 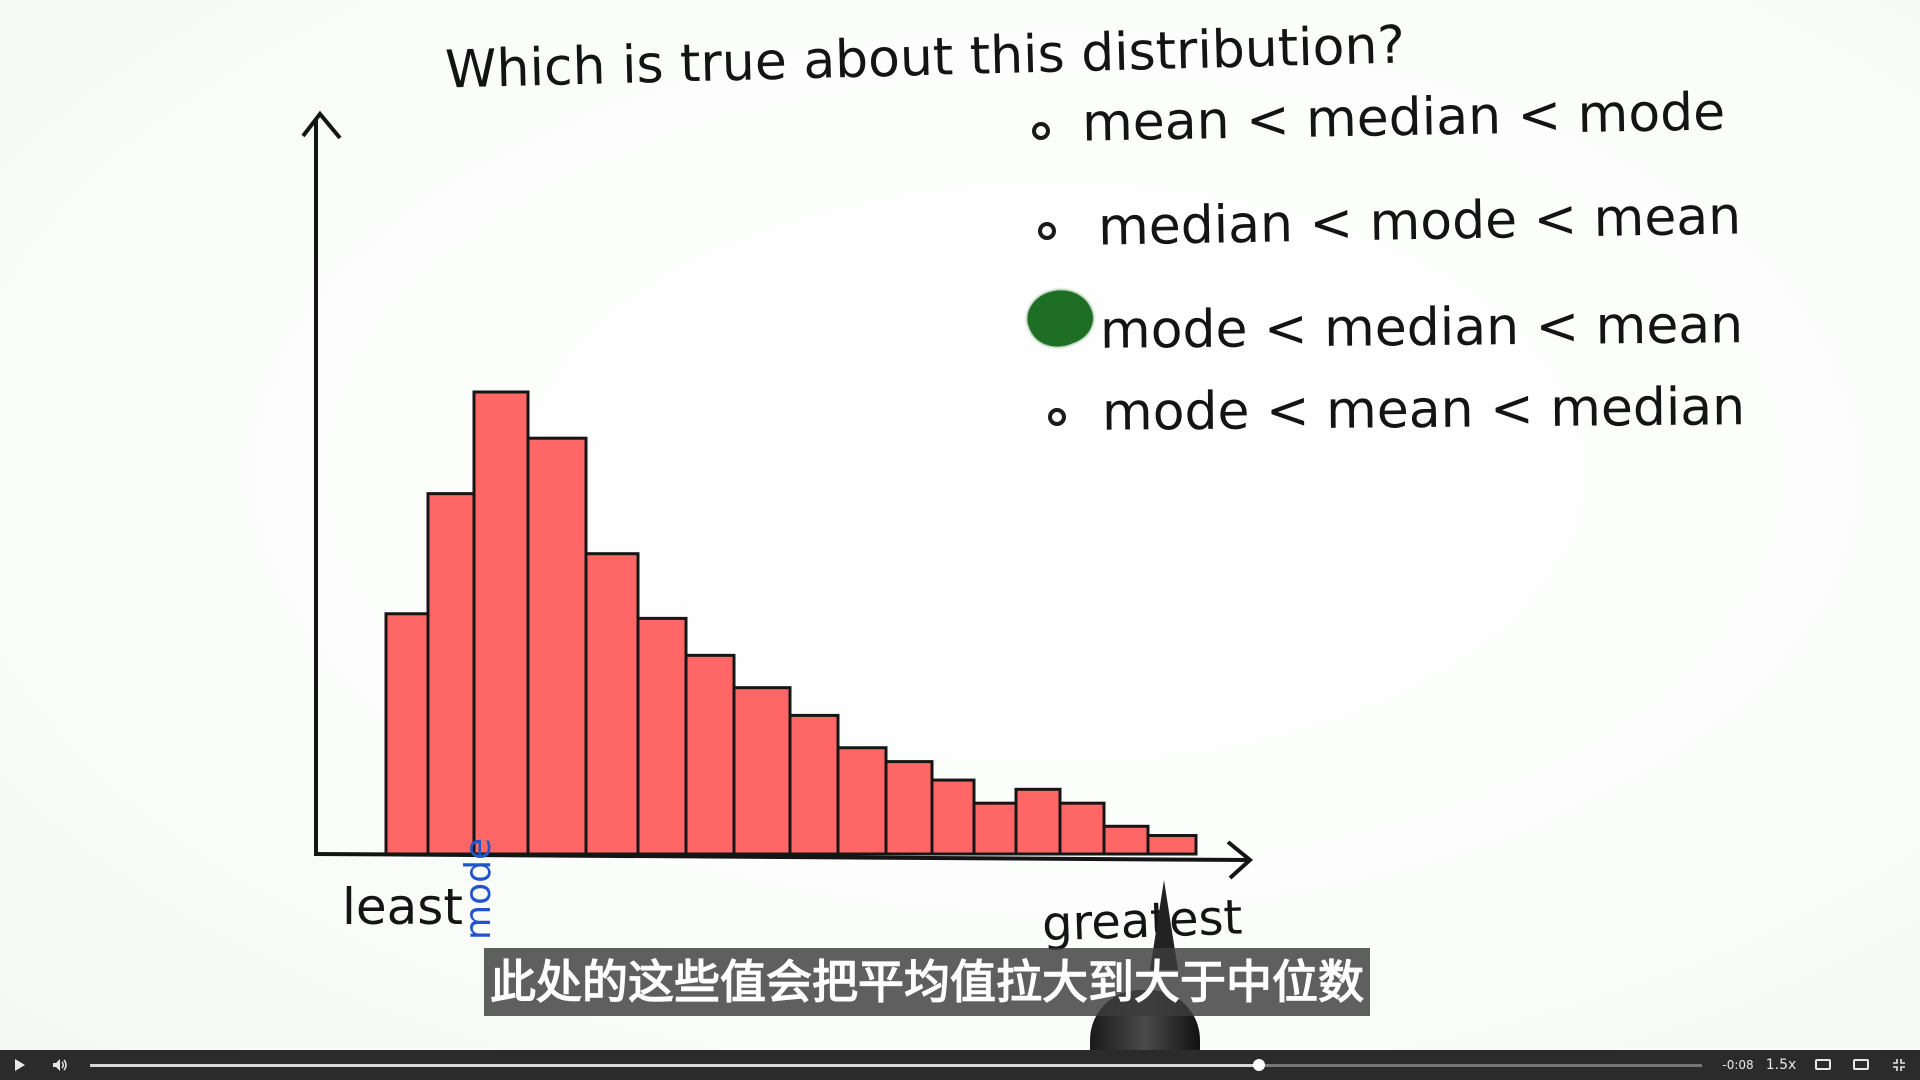 I want to click on option-4-radio, so click(x=1057, y=417).